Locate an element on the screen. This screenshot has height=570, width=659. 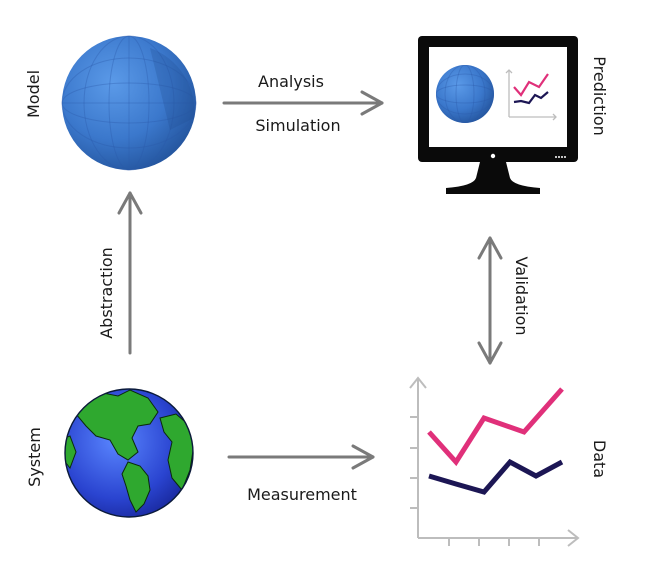
abstraction-arrow is located at coordinates (130, 273).